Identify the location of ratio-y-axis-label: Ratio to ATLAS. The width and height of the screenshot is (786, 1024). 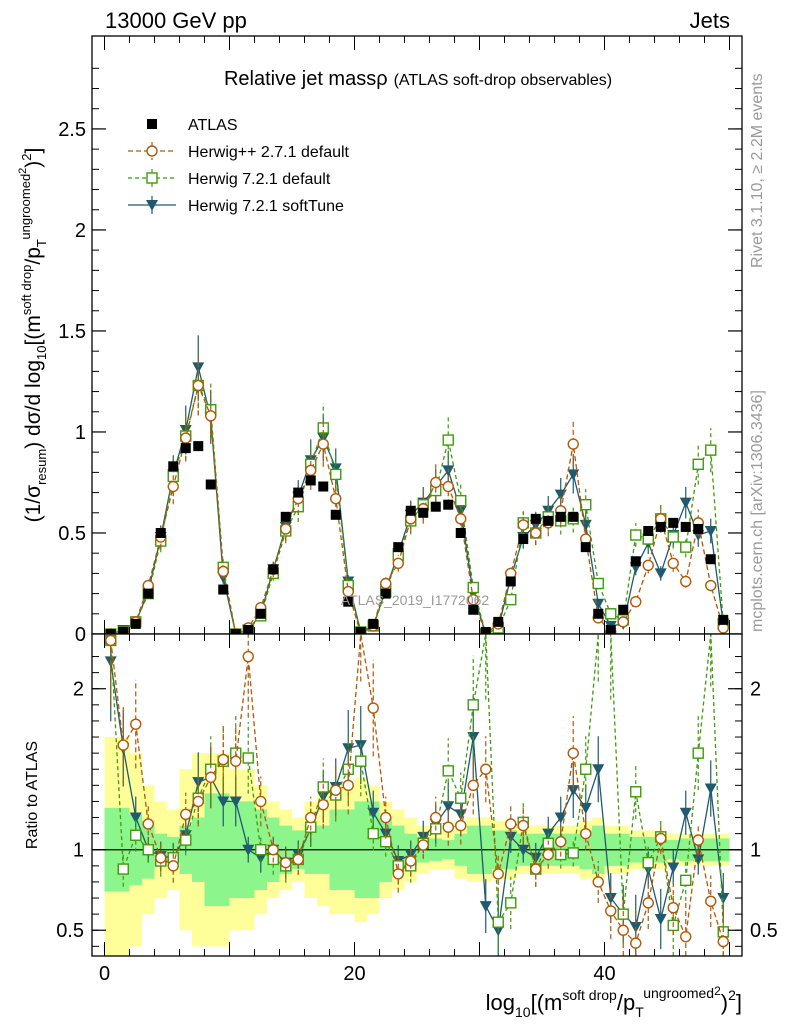
(32, 795).